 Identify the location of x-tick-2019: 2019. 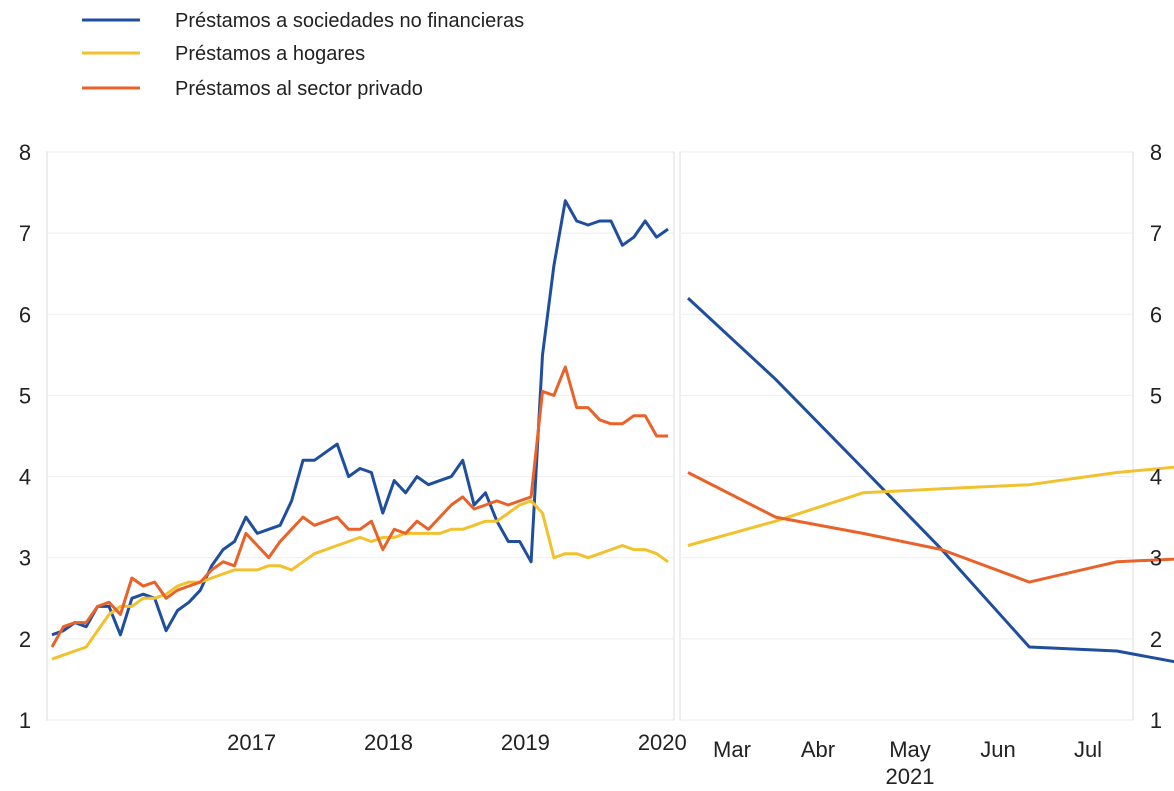
(525, 742).